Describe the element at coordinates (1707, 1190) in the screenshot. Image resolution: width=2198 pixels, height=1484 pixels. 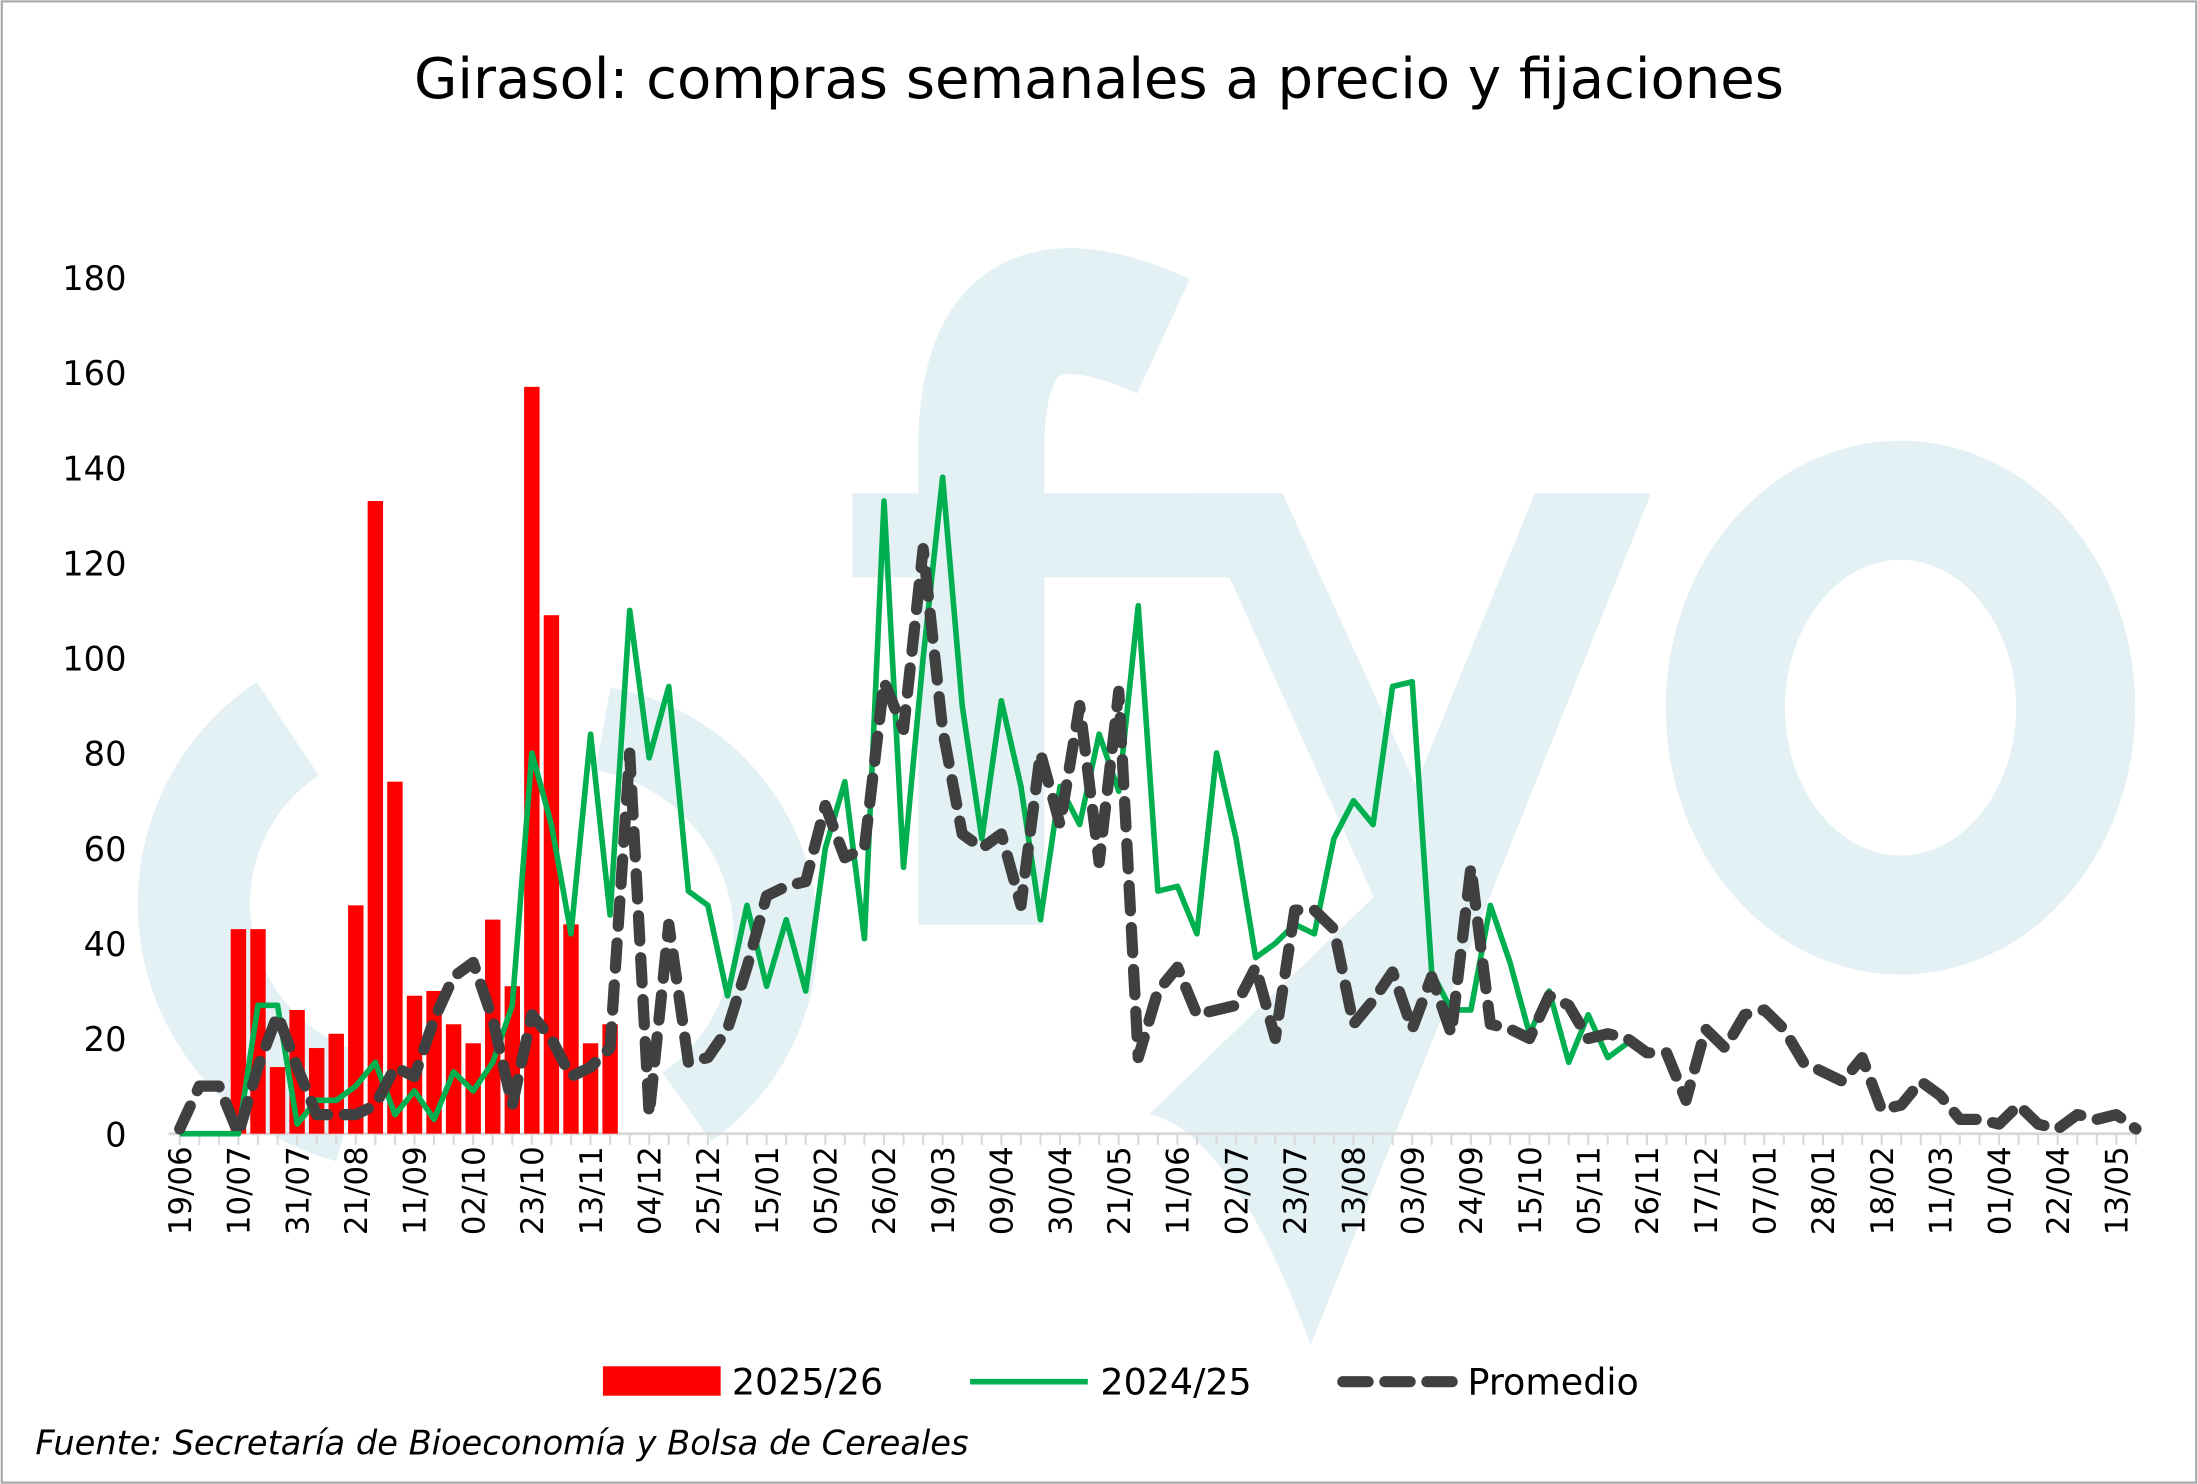
I see `x-tick-label: 17/12` at that location.